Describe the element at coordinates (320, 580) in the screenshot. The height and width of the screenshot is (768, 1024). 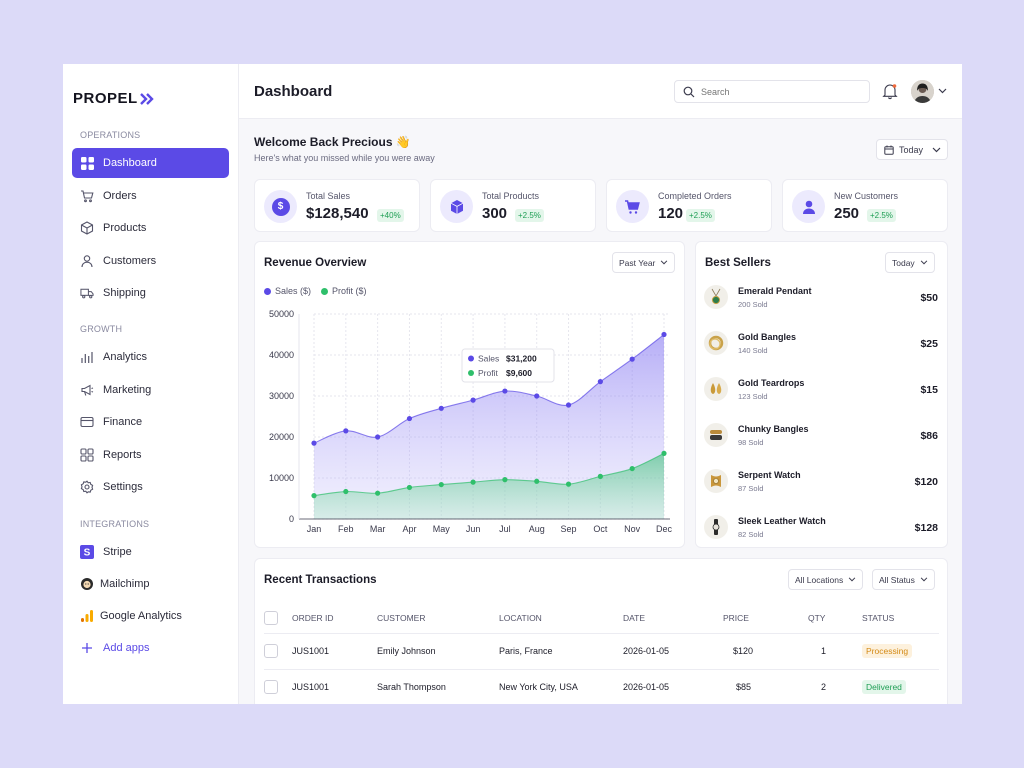
I see `recent-transactions-title: Recent Transactions` at that location.